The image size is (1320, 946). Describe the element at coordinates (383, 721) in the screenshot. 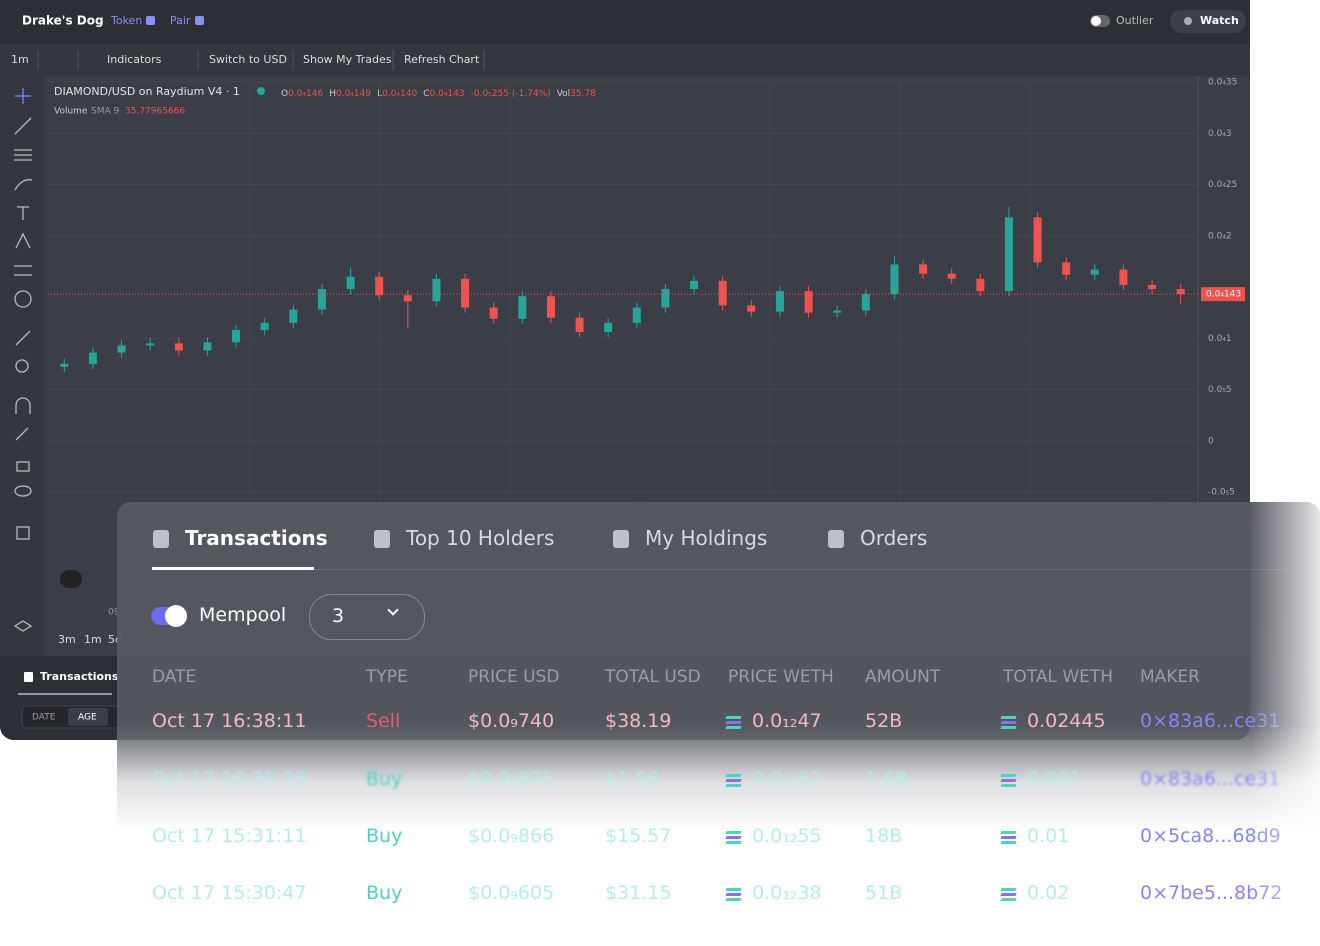

I see `cell: Sell` at that location.